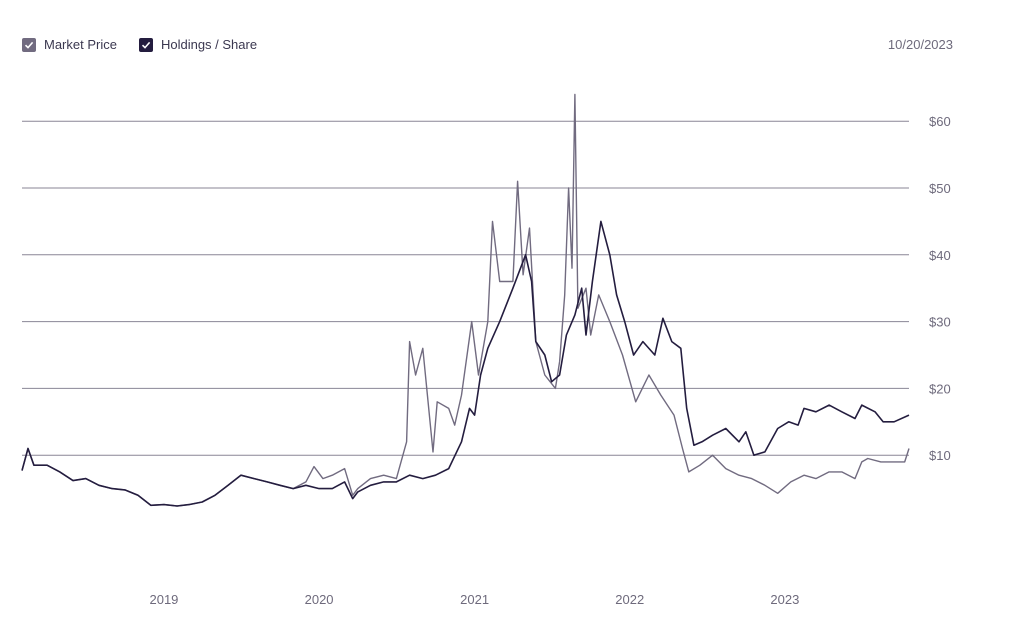 The width and height of the screenshot is (1015, 620). What do you see at coordinates (209, 44) in the screenshot?
I see `legend-label-holdings-share: Holdings / Share` at bounding box center [209, 44].